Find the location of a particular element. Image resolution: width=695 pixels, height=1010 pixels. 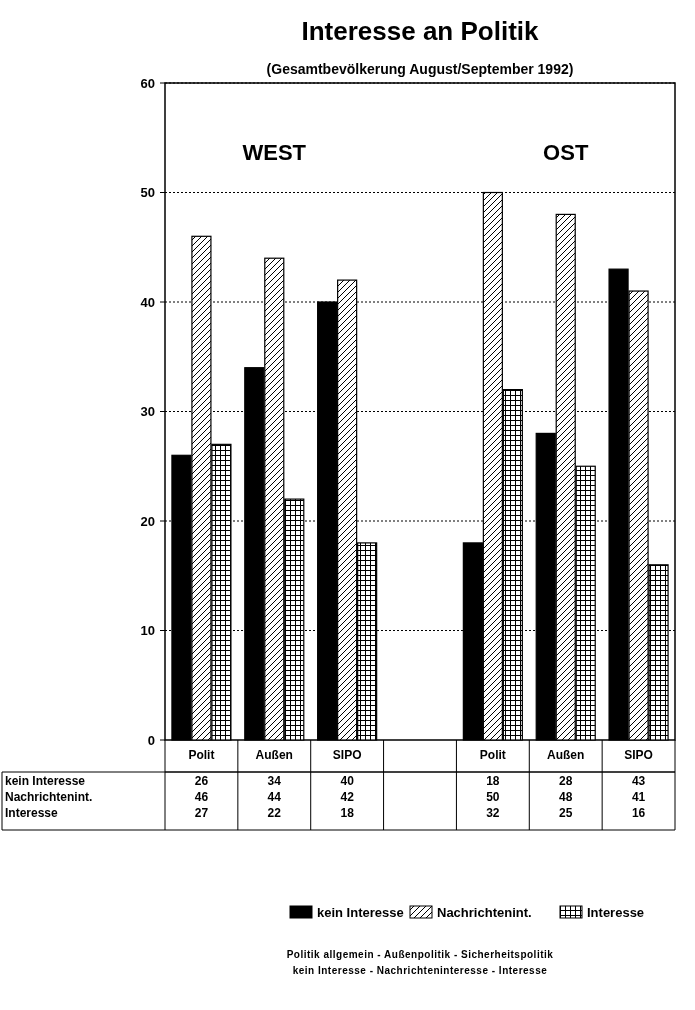

annotation: OST is located at coordinates (566, 152).